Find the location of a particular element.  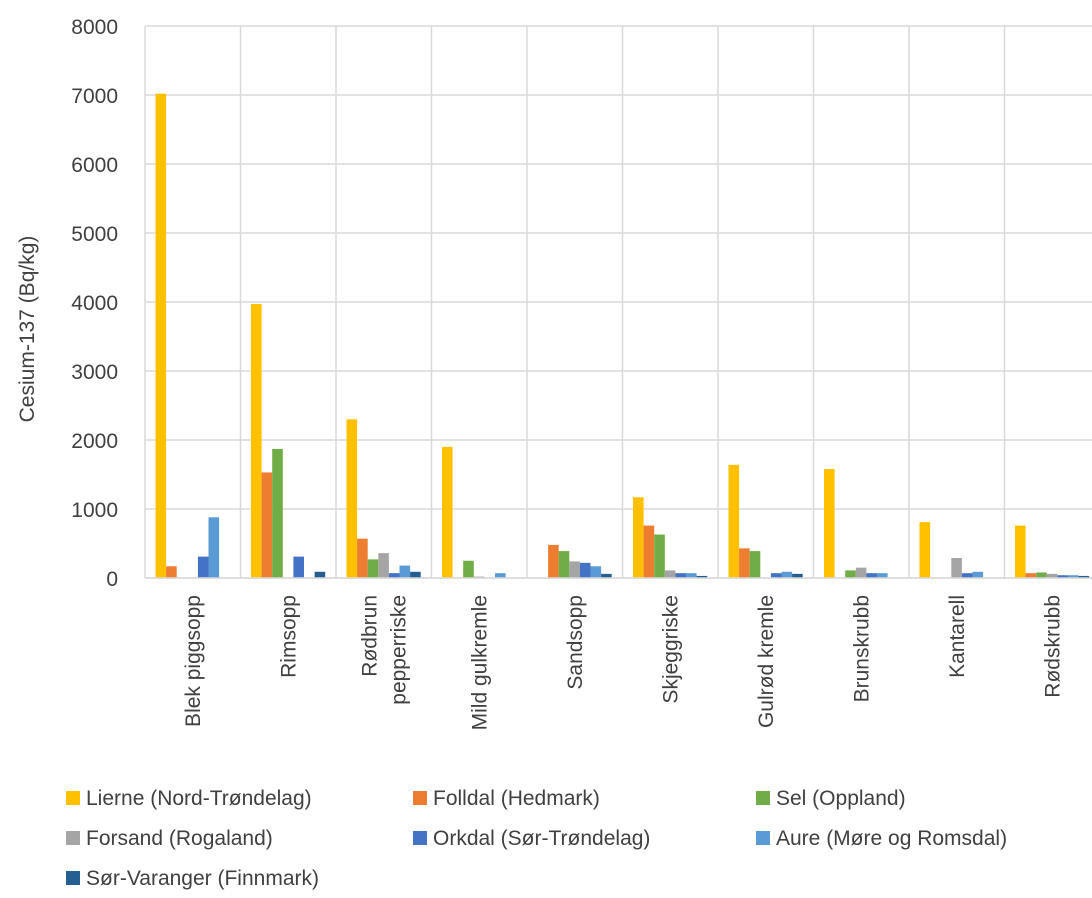

y-tick-labels: 0 1000 2000 3000 4000 5000 6000 7000 8000 is located at coordinates (94, 303).